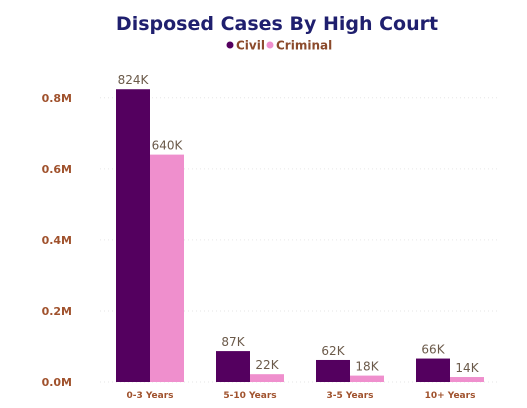 Image resolution: width=527 pixels, height=408 pixels. What do you see at coordinates (57, 382) in the screenshot?
I see `y-tick-label: 0.0M` at bounding box center [57, 382].